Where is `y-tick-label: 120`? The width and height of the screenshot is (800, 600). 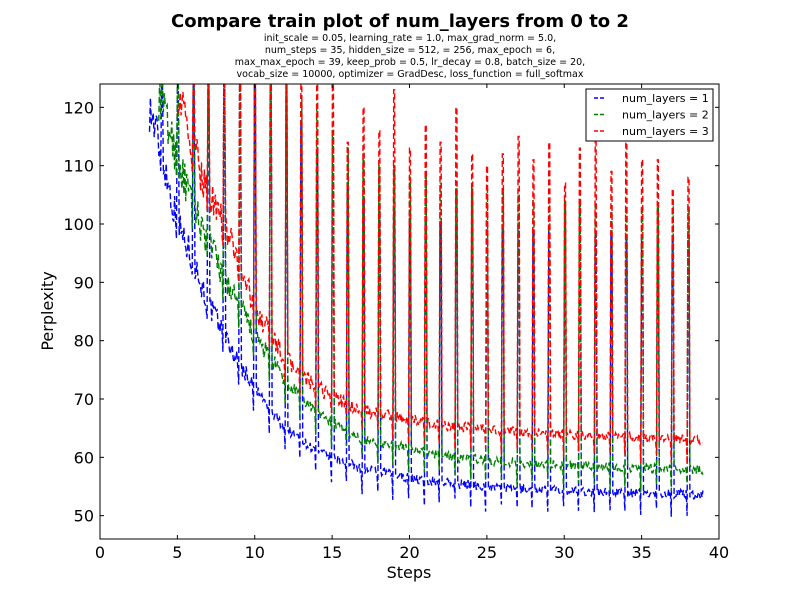
y-tick-label: 120 is located at coordinates (78, 107).